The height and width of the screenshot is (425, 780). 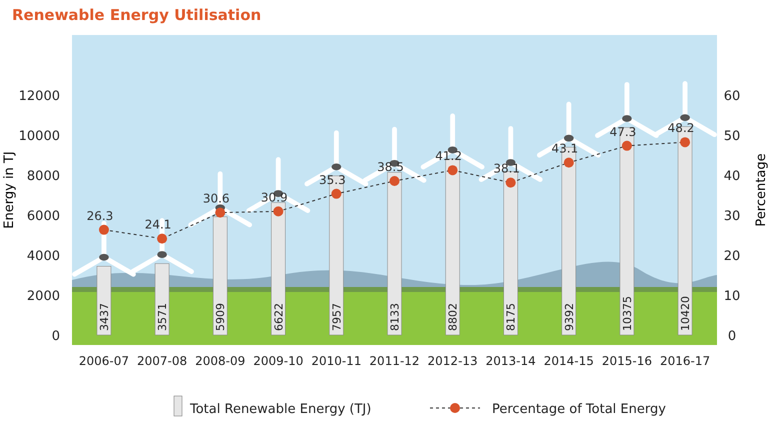 I want to click on y2-tick-label: 50, so click(x=732, y=136).